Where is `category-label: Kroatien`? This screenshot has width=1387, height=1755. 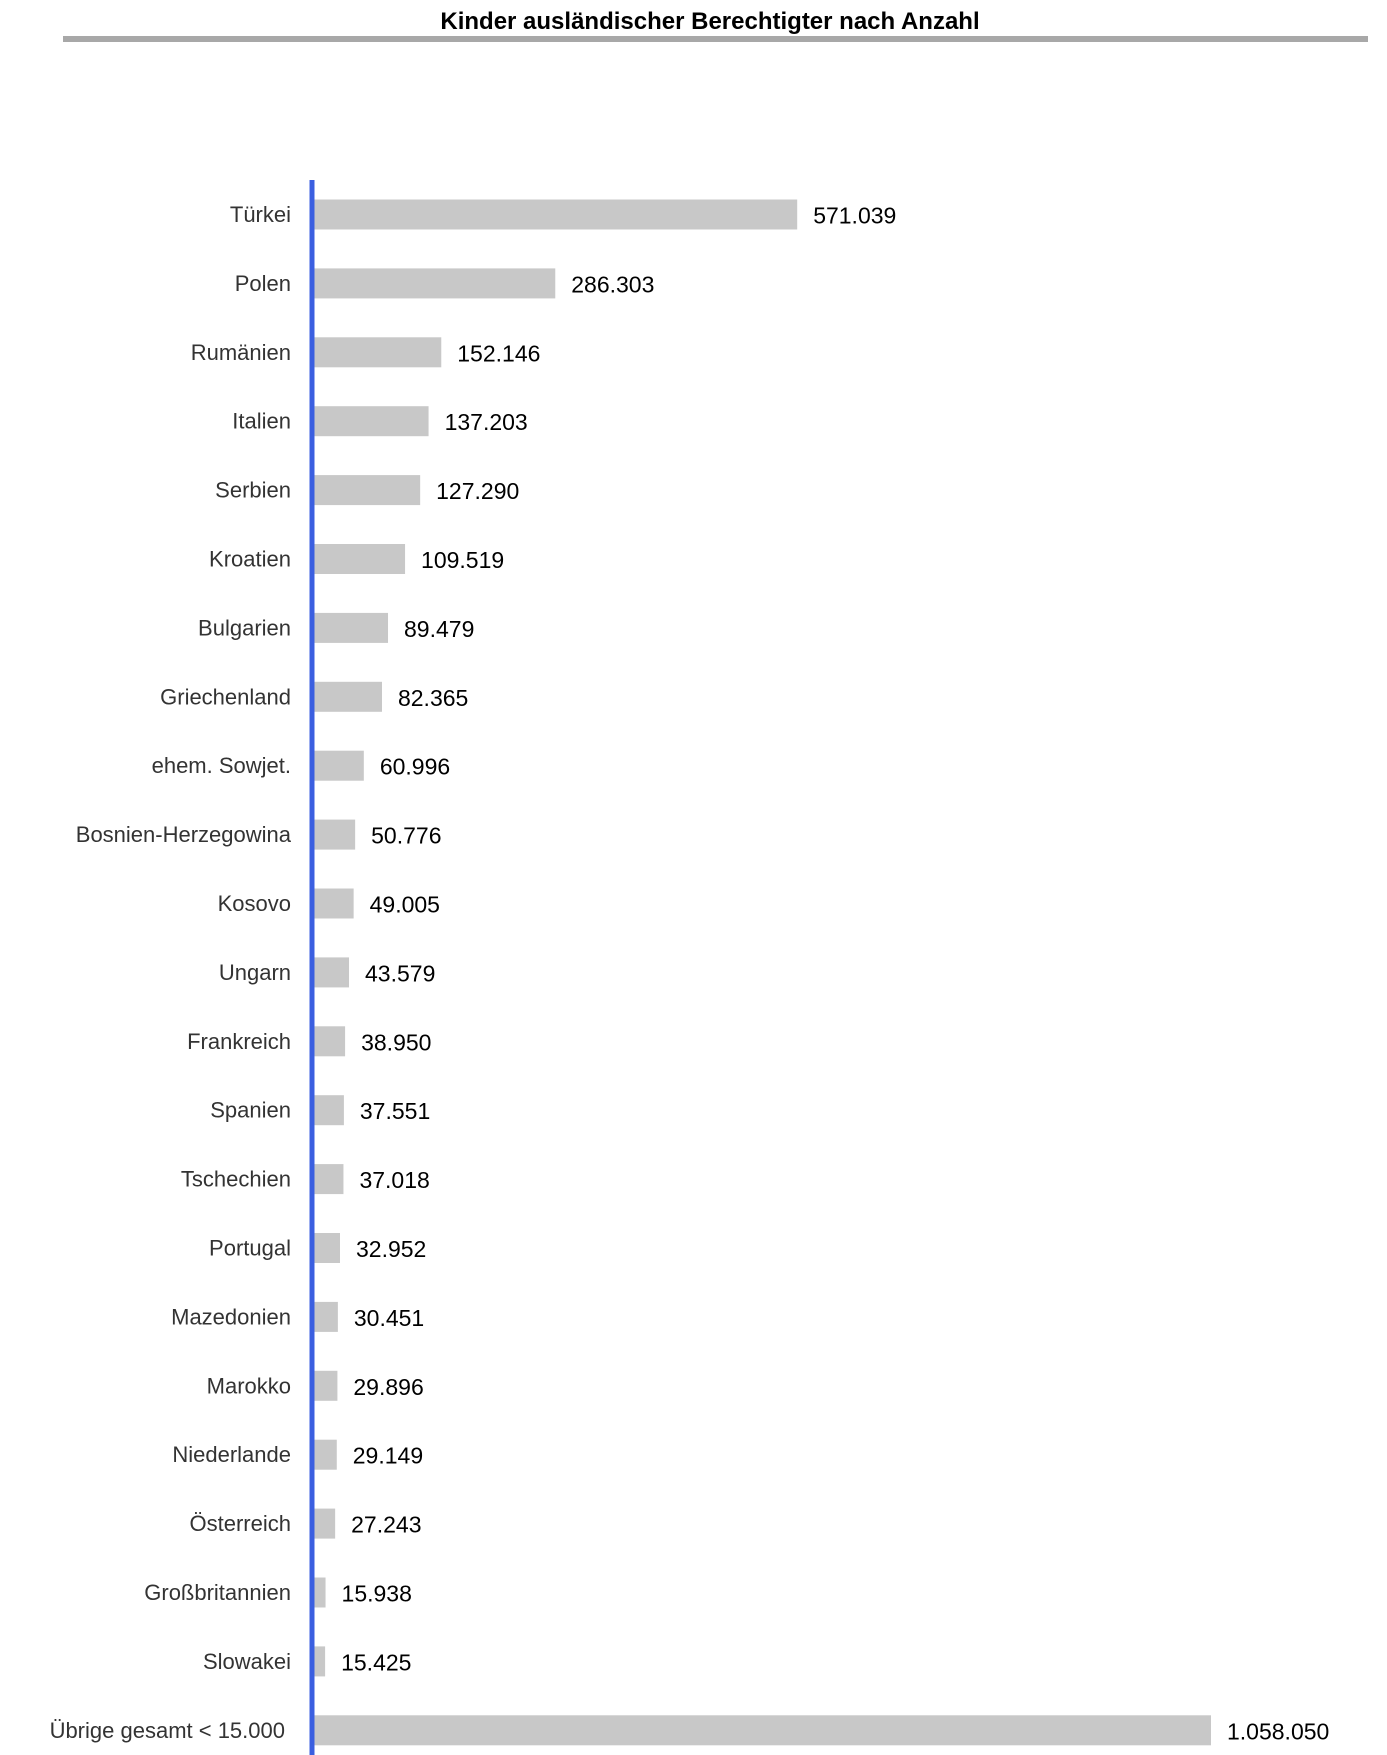
category-label: Kroatien is located at coordinates (250, 559).